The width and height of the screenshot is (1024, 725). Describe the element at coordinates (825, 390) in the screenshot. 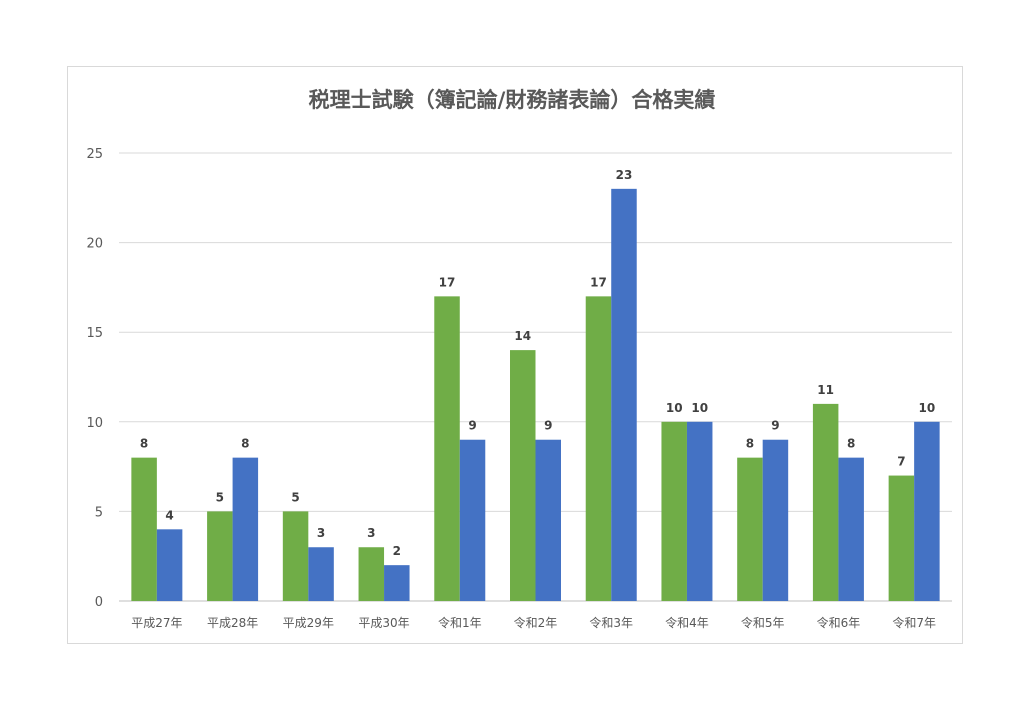

I see `data-label: 11` at that location.